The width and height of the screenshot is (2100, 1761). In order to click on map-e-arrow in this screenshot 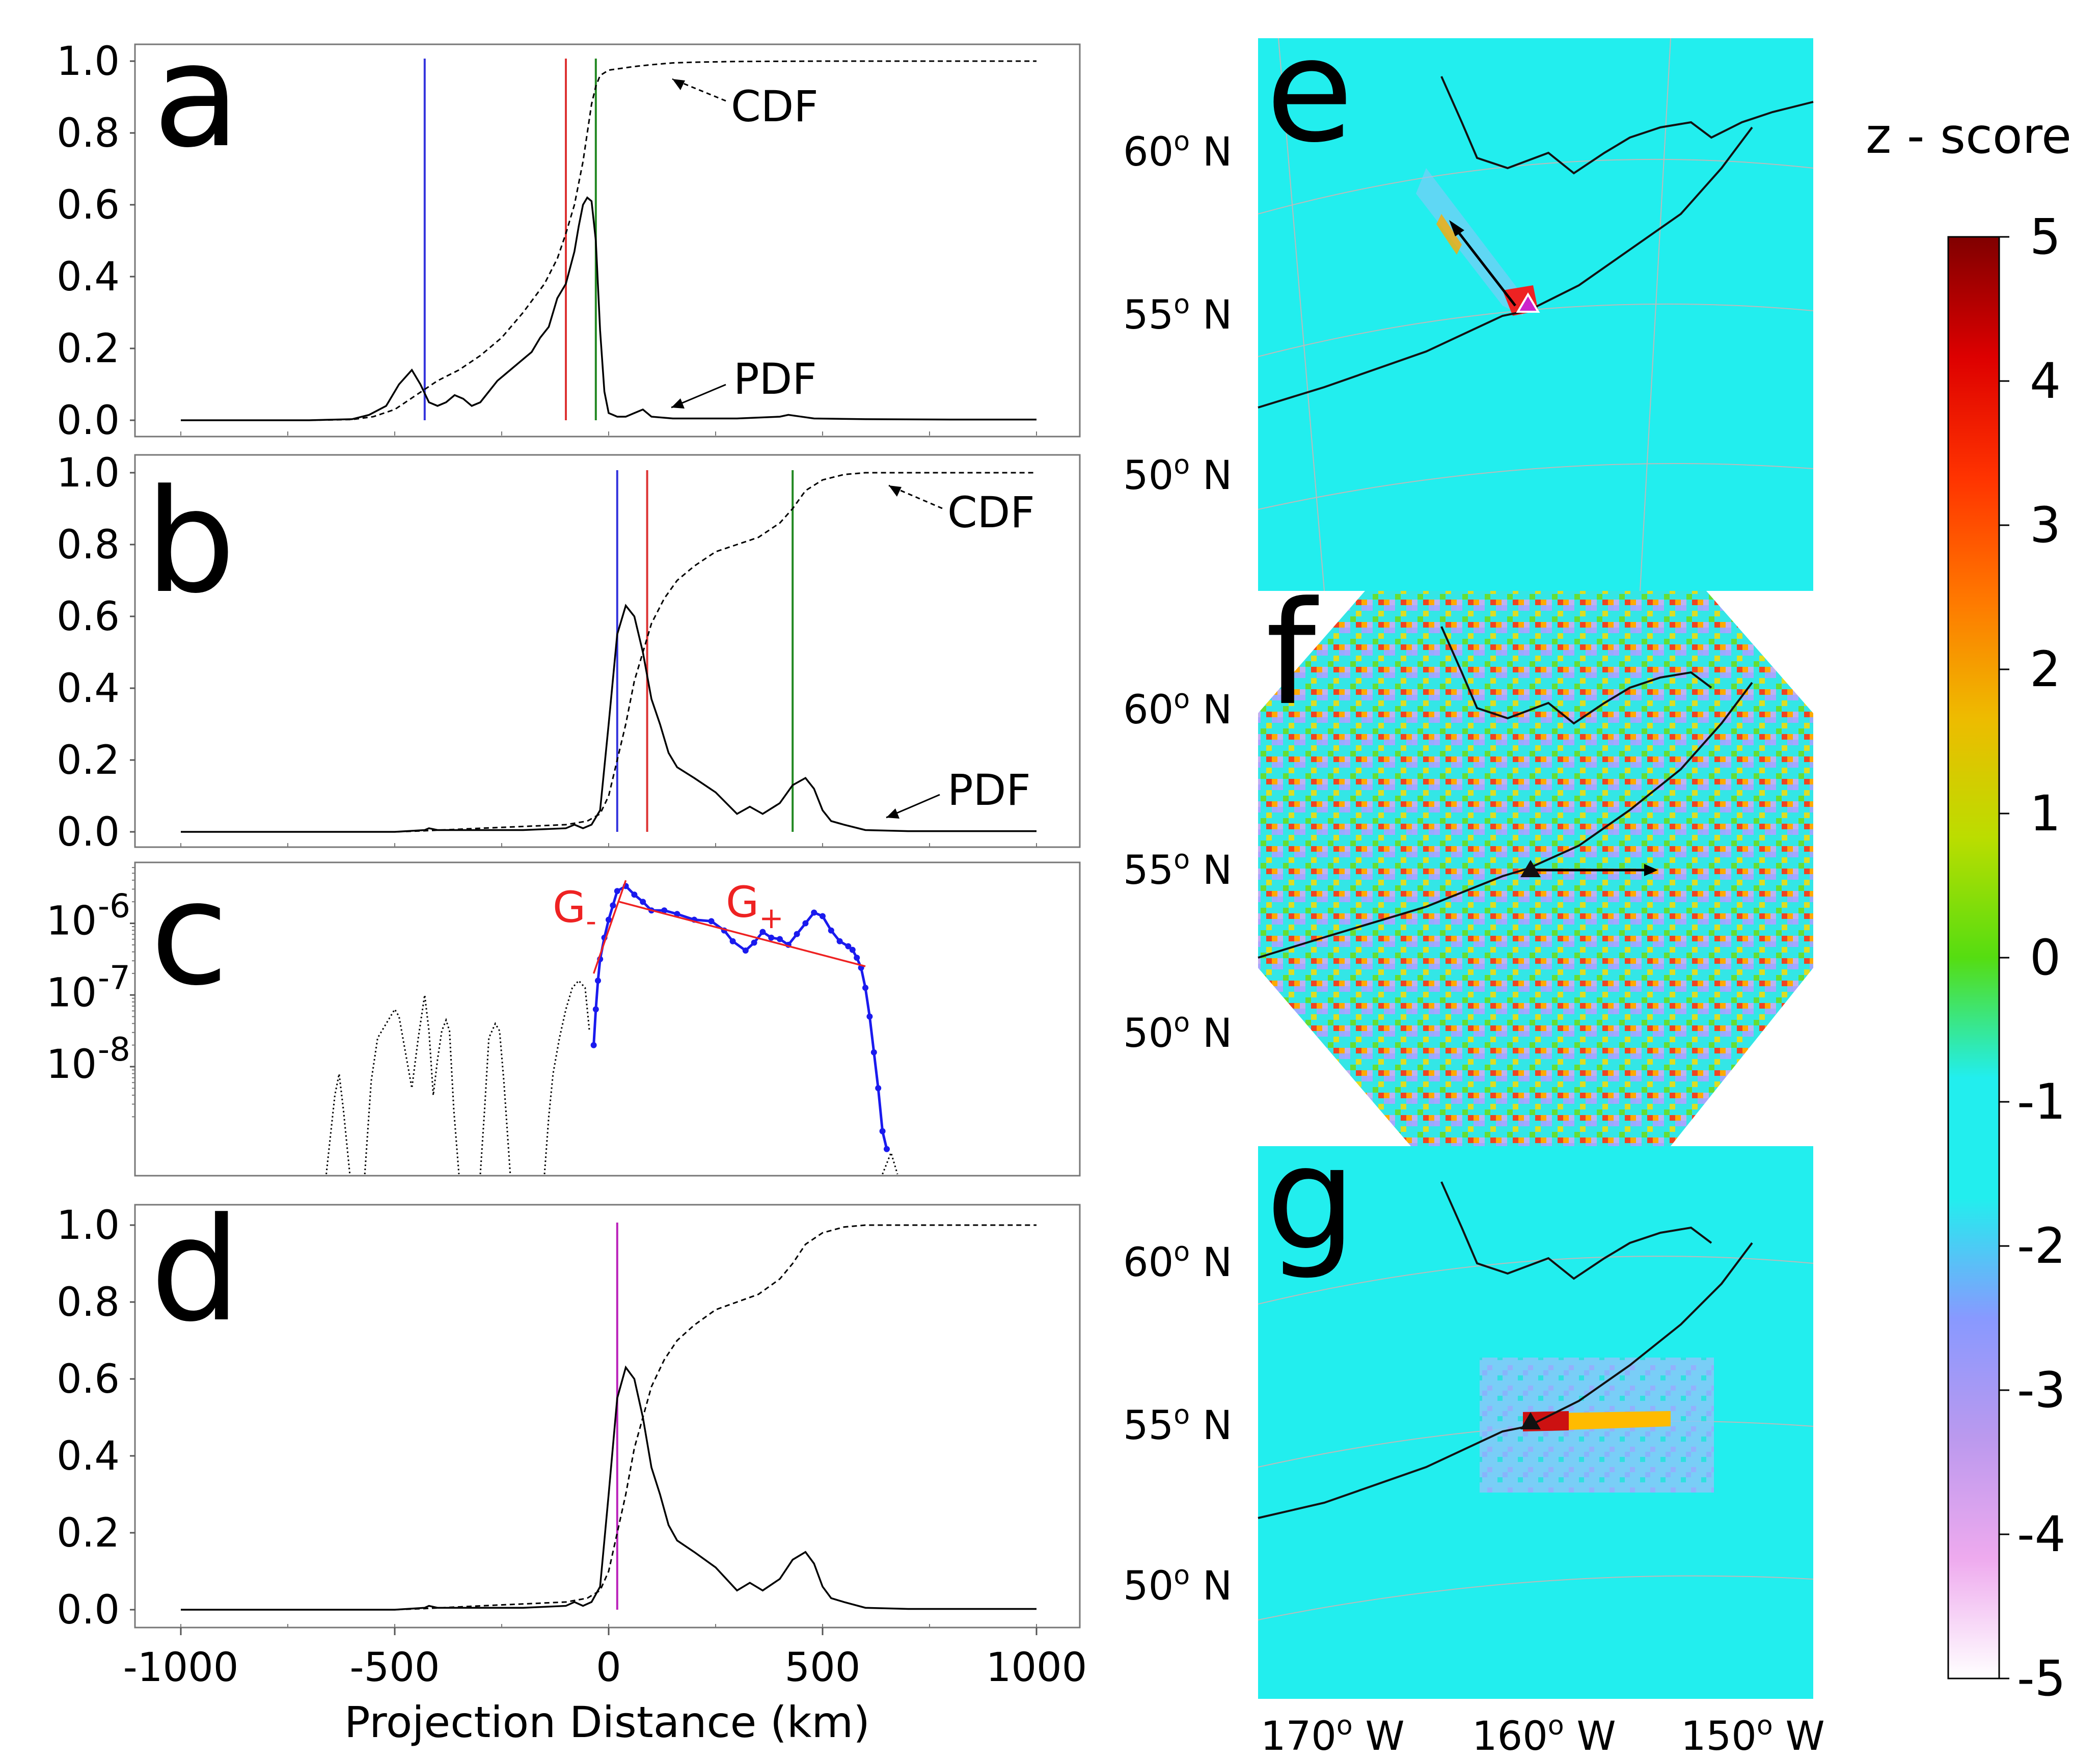, I will do `click(1485, 266)`.